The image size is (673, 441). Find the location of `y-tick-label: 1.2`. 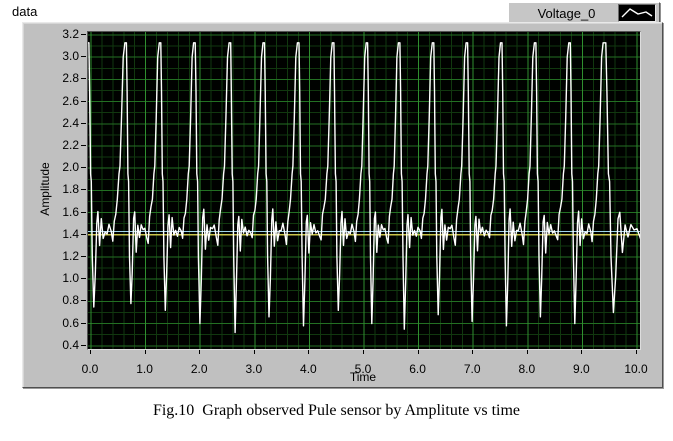

y-tick-label: 1.2 is located at coordinates (70, 256).